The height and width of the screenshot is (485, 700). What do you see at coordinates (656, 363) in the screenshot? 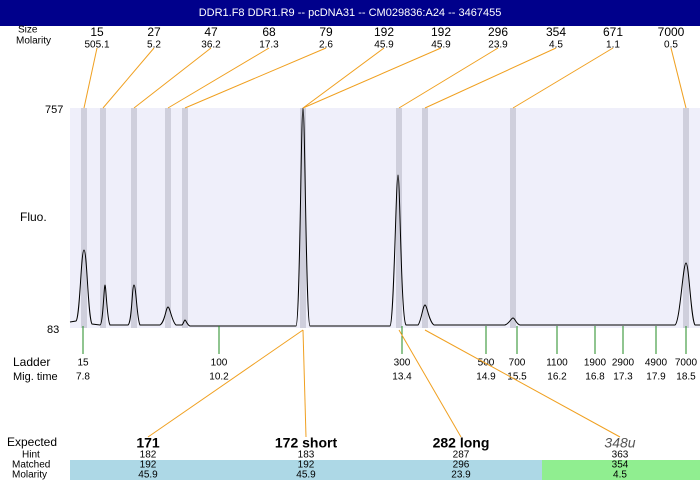
I see `ladder-size: 4900` at bounding box center [656, 363].